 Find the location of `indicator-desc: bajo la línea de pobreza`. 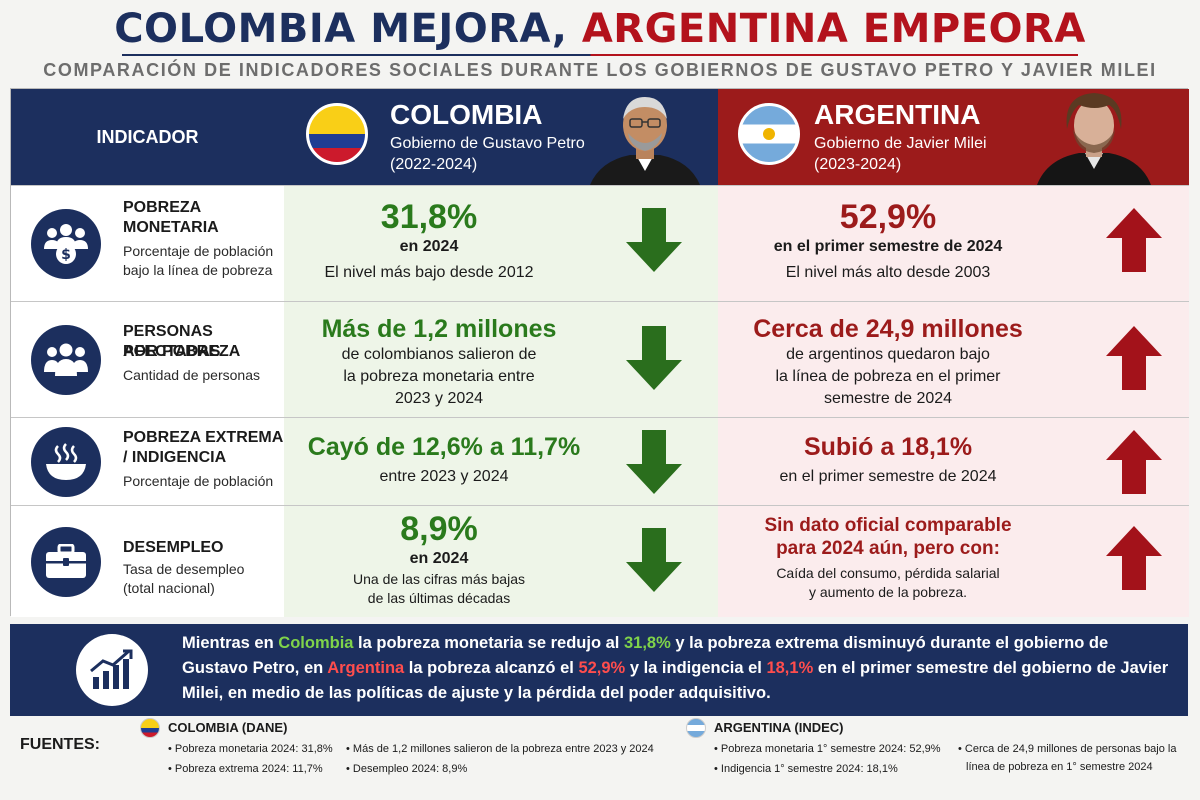

indicator-desc: bajo la línea de pobreza is located at coordinates (198, 270).